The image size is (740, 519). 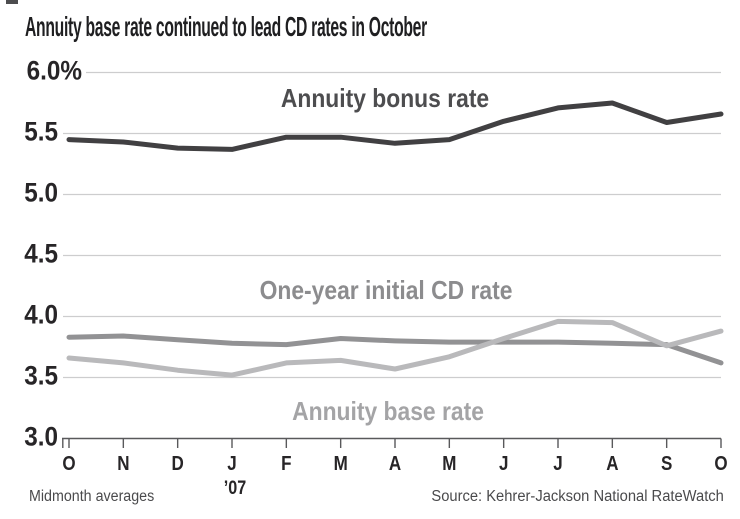 I want to click on x-axis-label: N, so click(x=123, y=463).